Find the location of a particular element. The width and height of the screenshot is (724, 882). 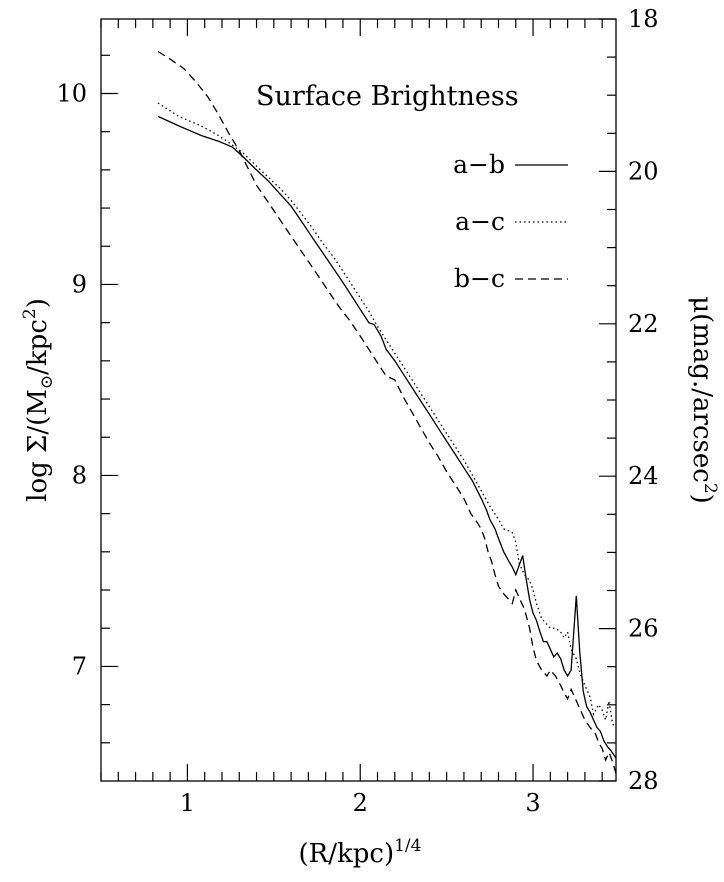

y-left-label-post: ) is located at coordinates (38, 303).